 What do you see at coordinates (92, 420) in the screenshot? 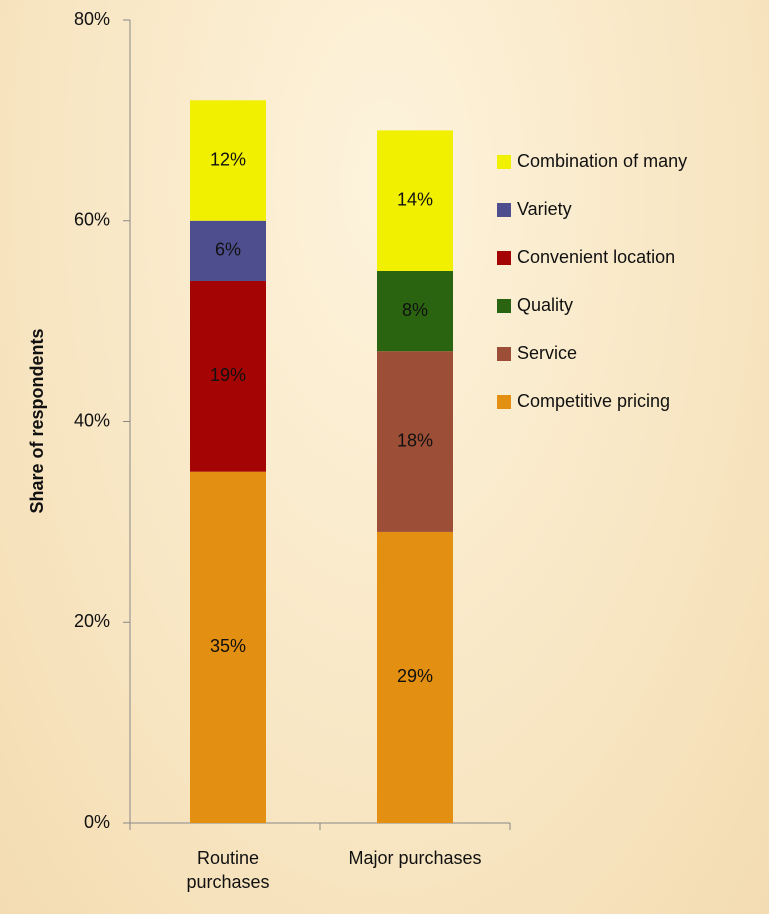
I see `y-tick-label: 40%` at bounding box center [92, 420].